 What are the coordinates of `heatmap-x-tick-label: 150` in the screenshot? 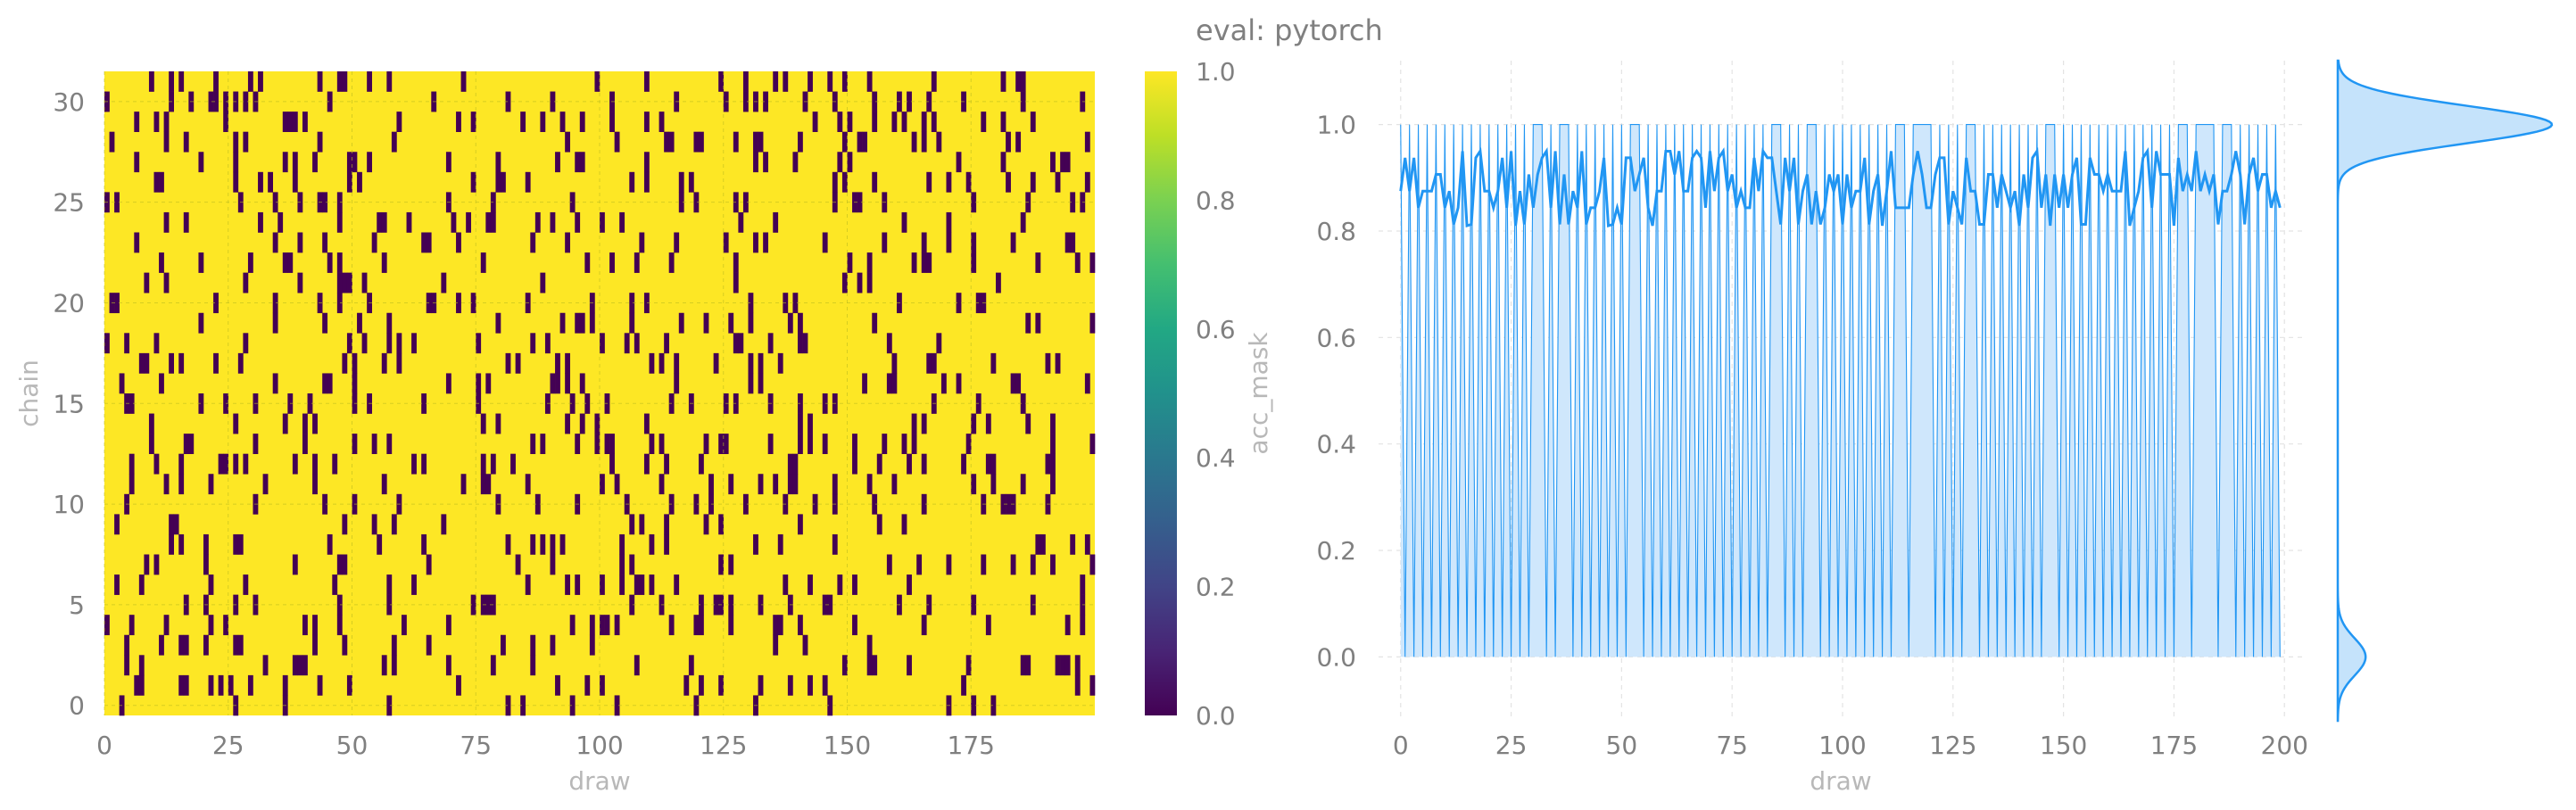 It's located at (847, 745).